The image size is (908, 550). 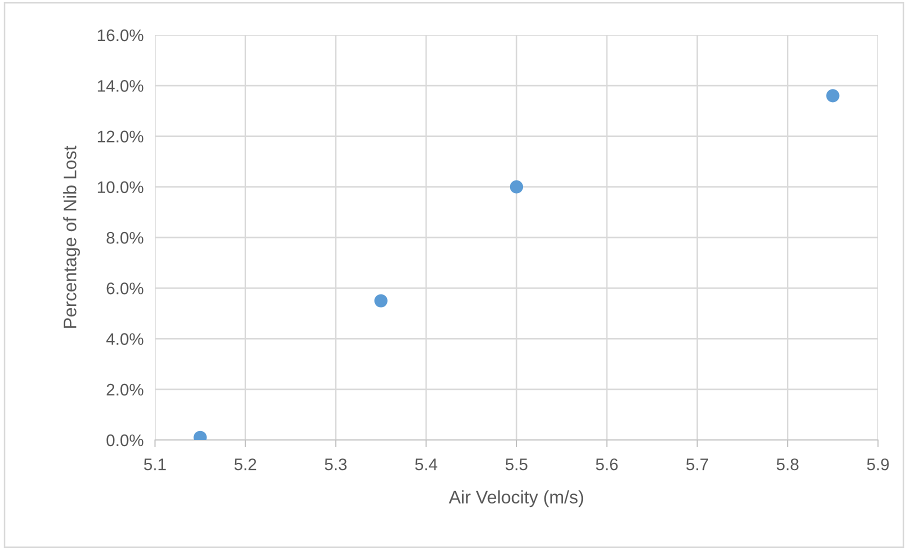 What do you see at coordinates (878, 464) in the screenshot?
I see `x-tick-label: 5.9` at bounding box center [878, 464].